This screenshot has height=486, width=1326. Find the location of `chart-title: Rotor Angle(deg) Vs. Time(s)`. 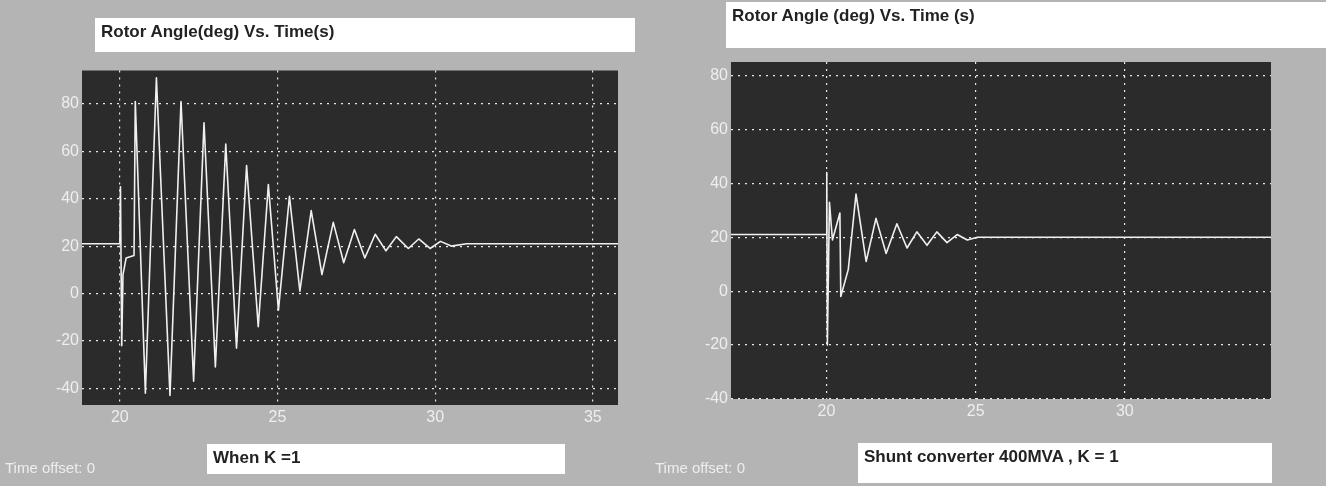

chart-title: Rotor Angle(deg) Vs. Time(s) is located at coordinates (365, 35).